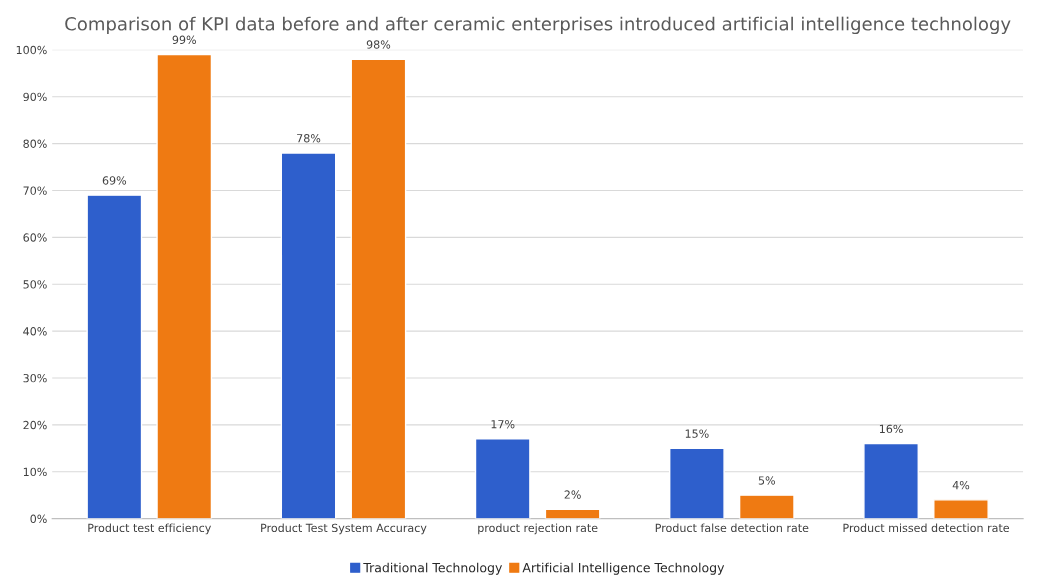  Describe the element at coordinates (150, 529) in the screenshot. I see `x-tick-label: Product test efficiency` at that location.